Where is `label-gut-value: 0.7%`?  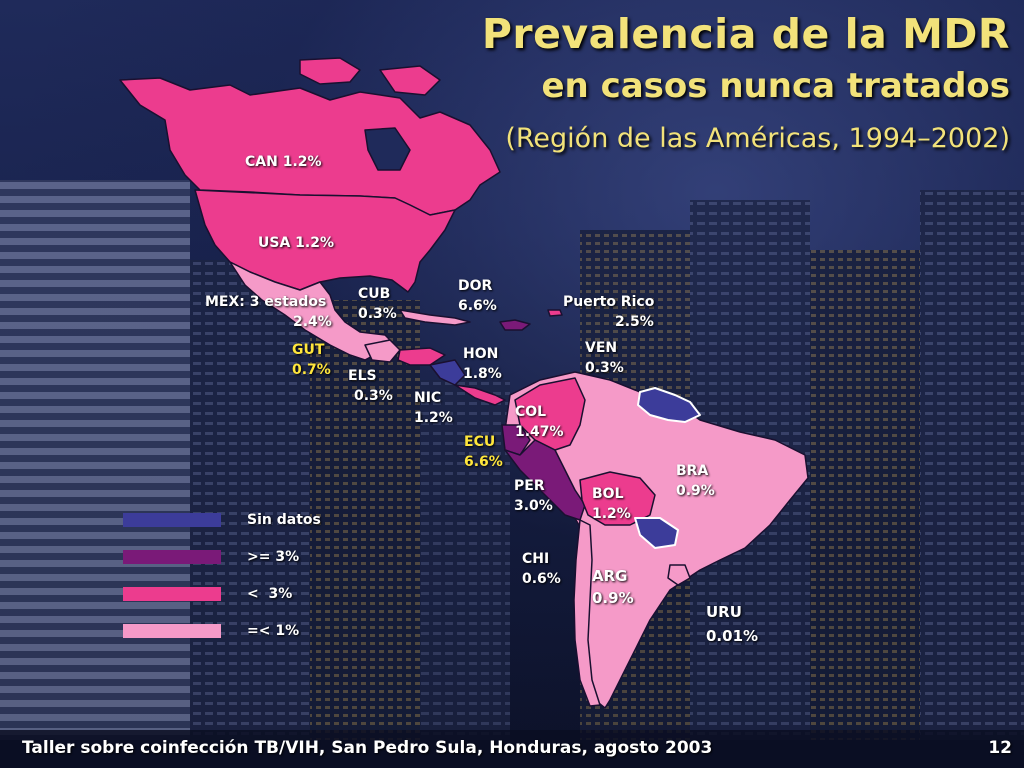
label-gut-value: 0.7% is located at coordinates (311, 370).